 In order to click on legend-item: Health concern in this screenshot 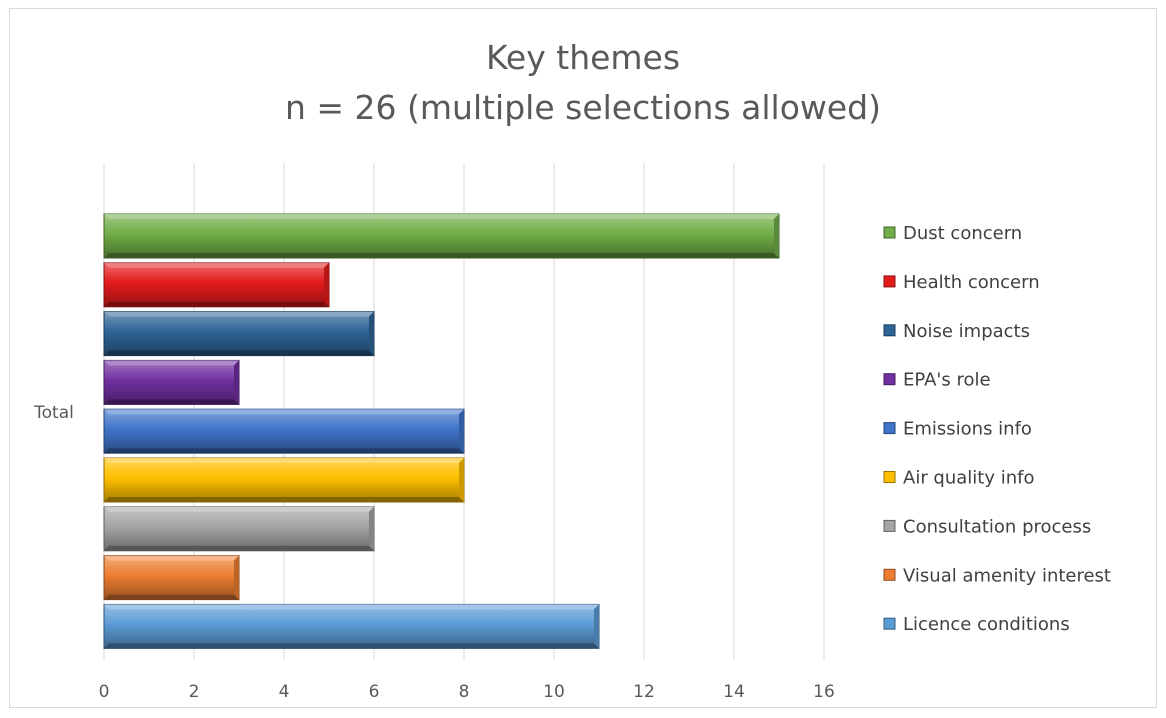, I will do `click(961, 282)`.